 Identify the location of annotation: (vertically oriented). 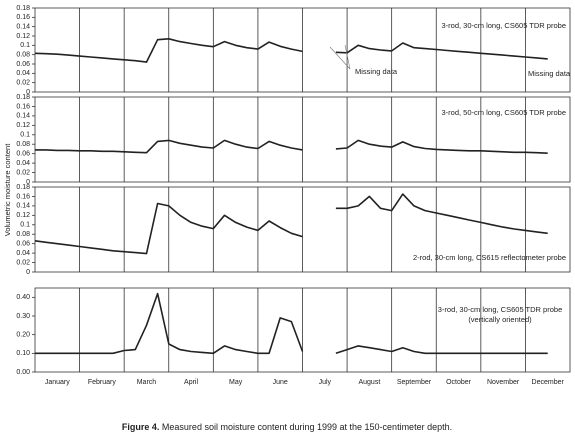
(500, 319).